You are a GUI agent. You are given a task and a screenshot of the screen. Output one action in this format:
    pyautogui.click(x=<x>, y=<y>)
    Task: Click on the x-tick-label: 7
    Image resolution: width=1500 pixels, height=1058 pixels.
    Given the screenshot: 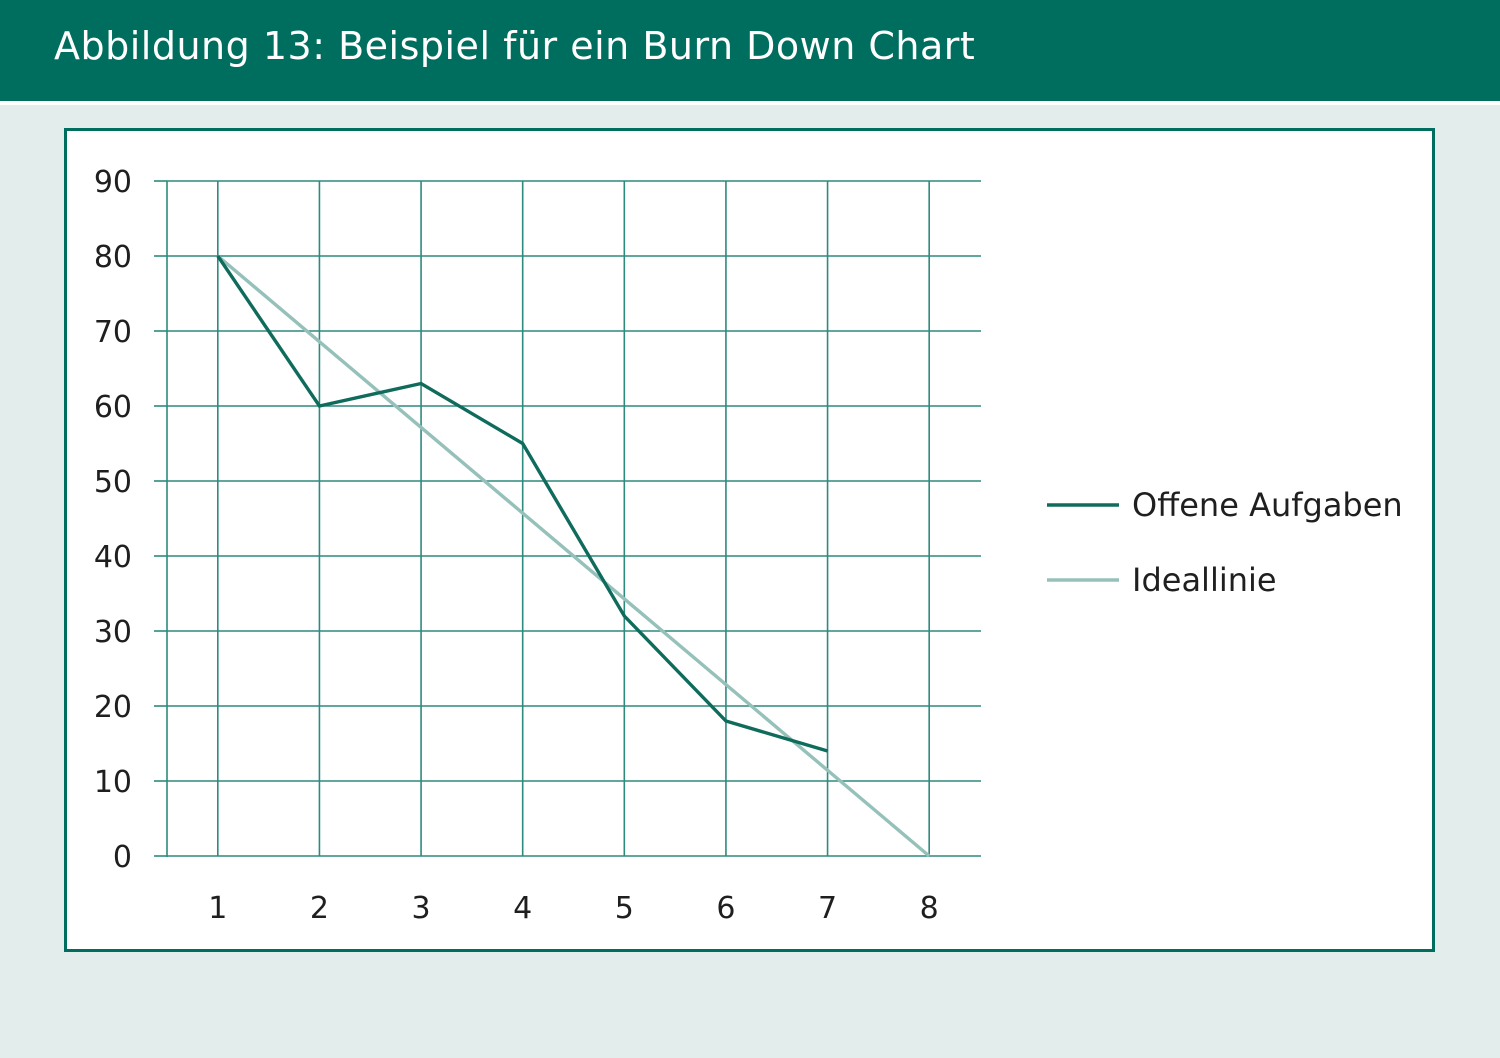 What is the action you would take?
    pyautogui.click(x=827, y=908)
    